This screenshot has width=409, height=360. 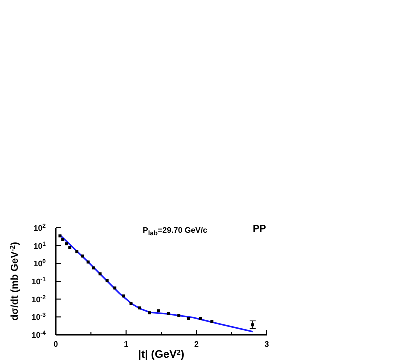 I want to click on y-tick-label: 10$^{-4}$, so click(x=39, y=335).